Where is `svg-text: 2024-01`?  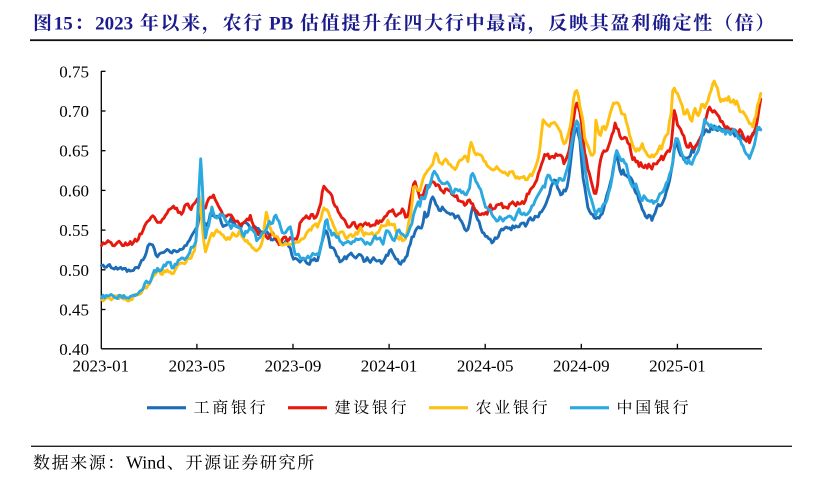 svg-text: 2024-01 is located at coordinates (389, 366).